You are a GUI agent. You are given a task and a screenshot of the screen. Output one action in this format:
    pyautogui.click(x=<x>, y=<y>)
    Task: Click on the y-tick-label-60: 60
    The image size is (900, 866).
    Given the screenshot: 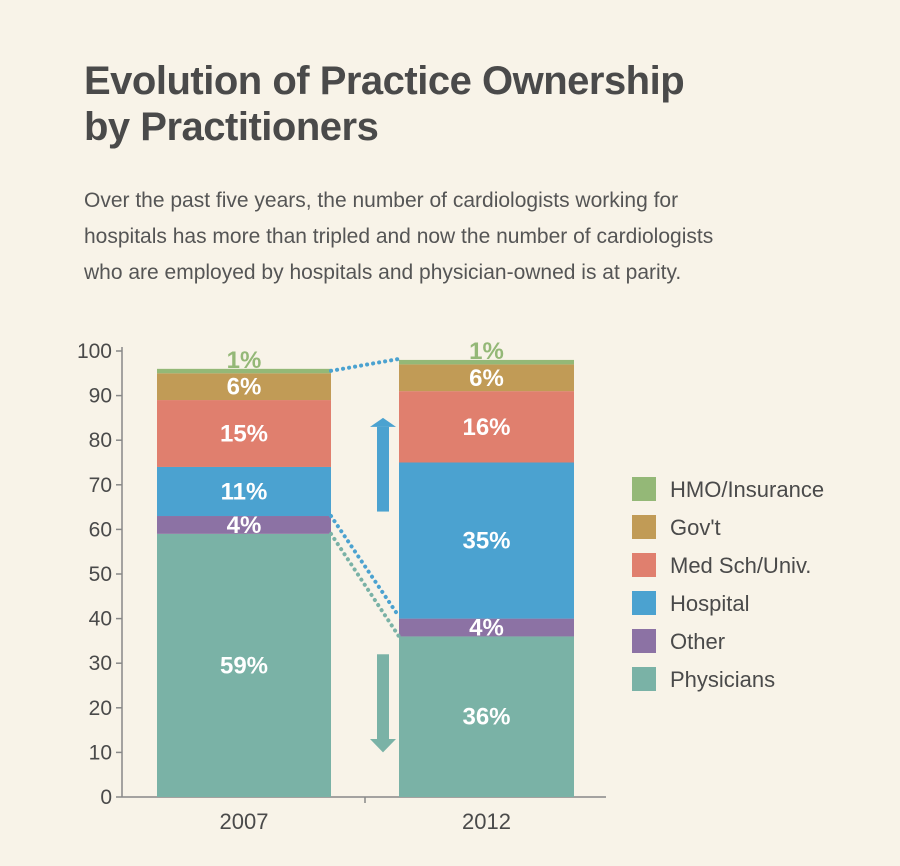 What is the action you would take?
    pyautogui.click(x=100, y=529)
    